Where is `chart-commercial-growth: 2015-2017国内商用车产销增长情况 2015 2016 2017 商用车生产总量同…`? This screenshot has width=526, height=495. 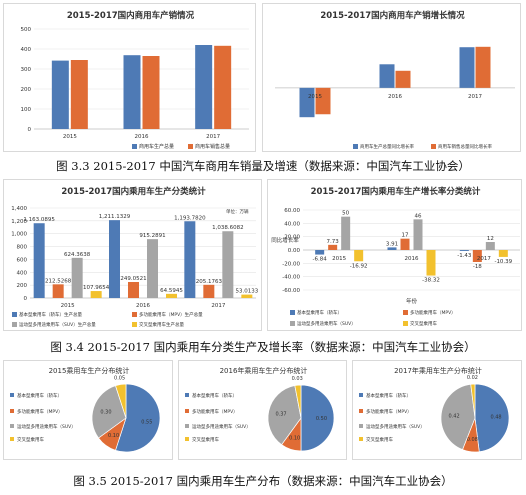
chart-commercial-growth: 2015-2017国内商用车产销增长情况 2015 2016 2017 商用车生产总量同… is located at coordinates (395, 80).